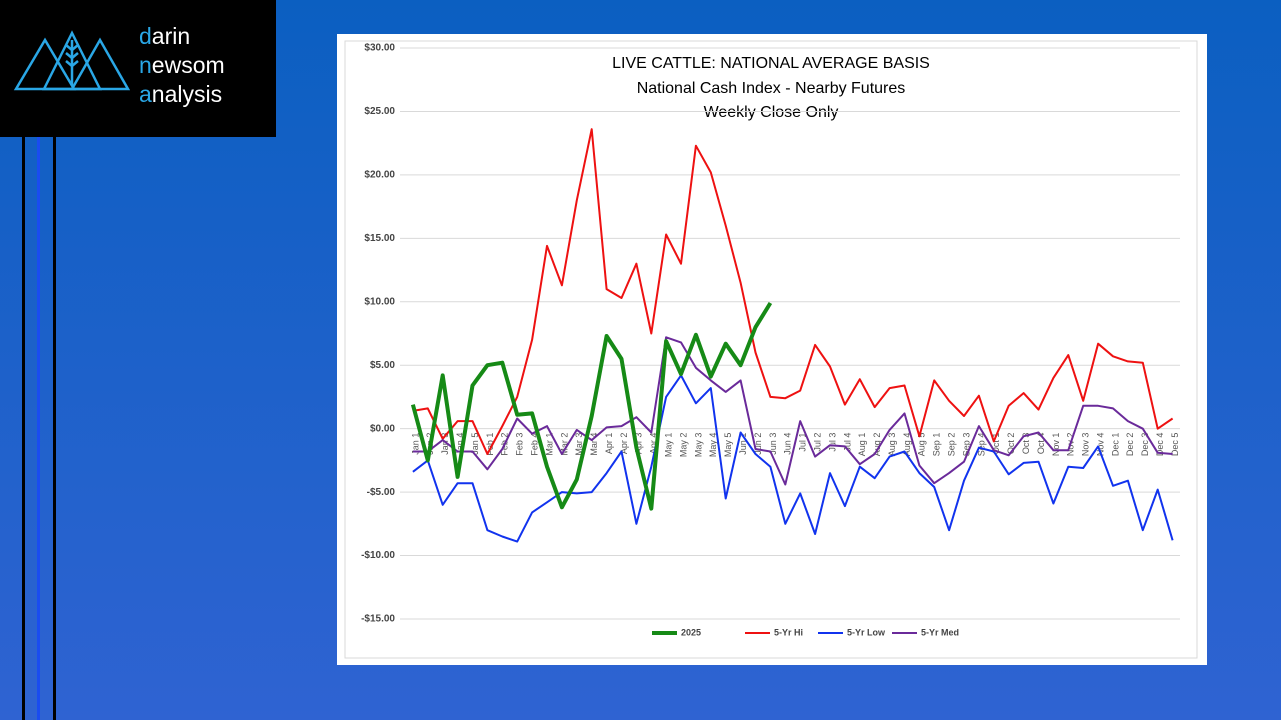 The image size is (1281, 720). Describe the element at coordinates (937, 445) in the screenshot. I see `x-tick-label: Sep 1` at that location.